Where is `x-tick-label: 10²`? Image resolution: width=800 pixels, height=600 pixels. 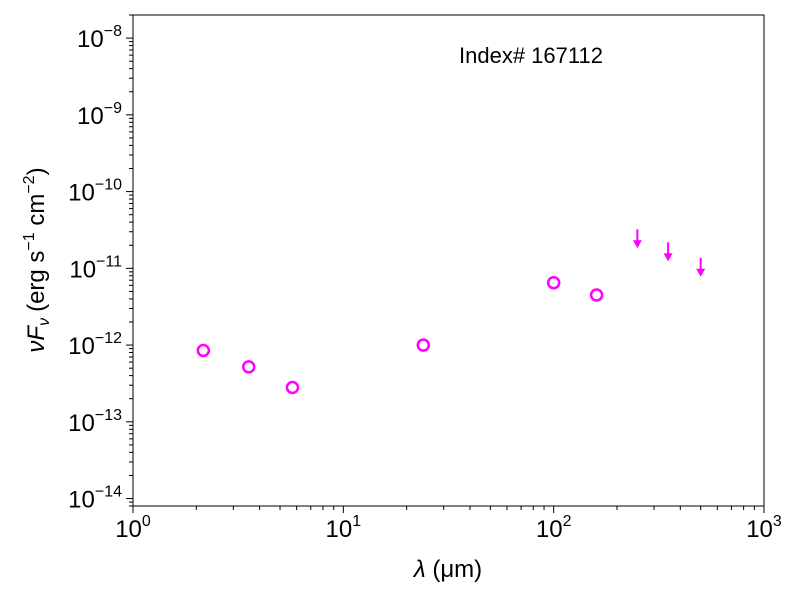
x-tick-label: 10² is located at coordinates (554, 528).